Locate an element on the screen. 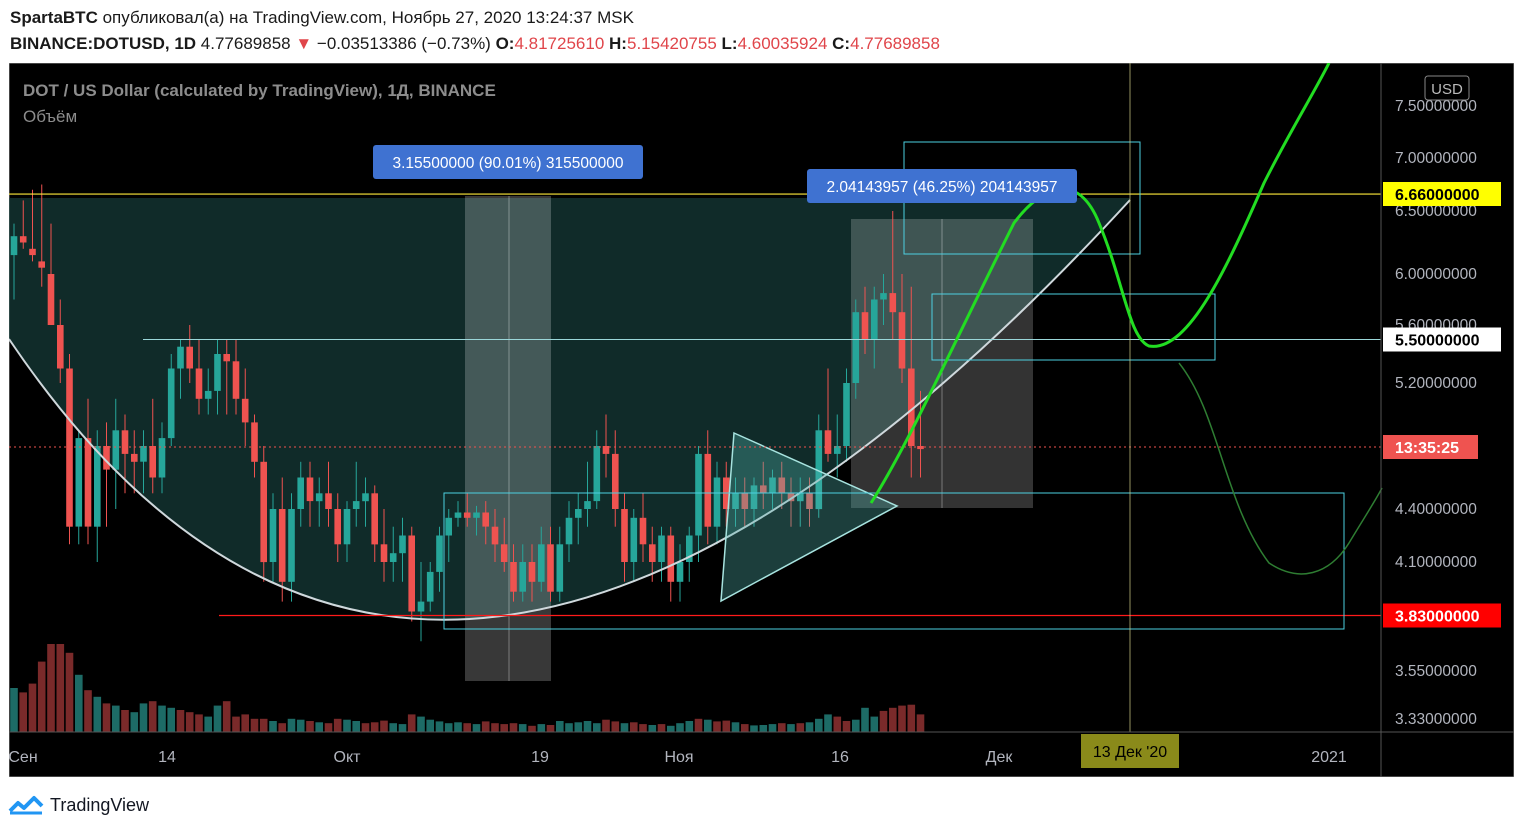 The image size is (1522, 831). last-price: 4.77689858 is located at coordinates (245, 43).